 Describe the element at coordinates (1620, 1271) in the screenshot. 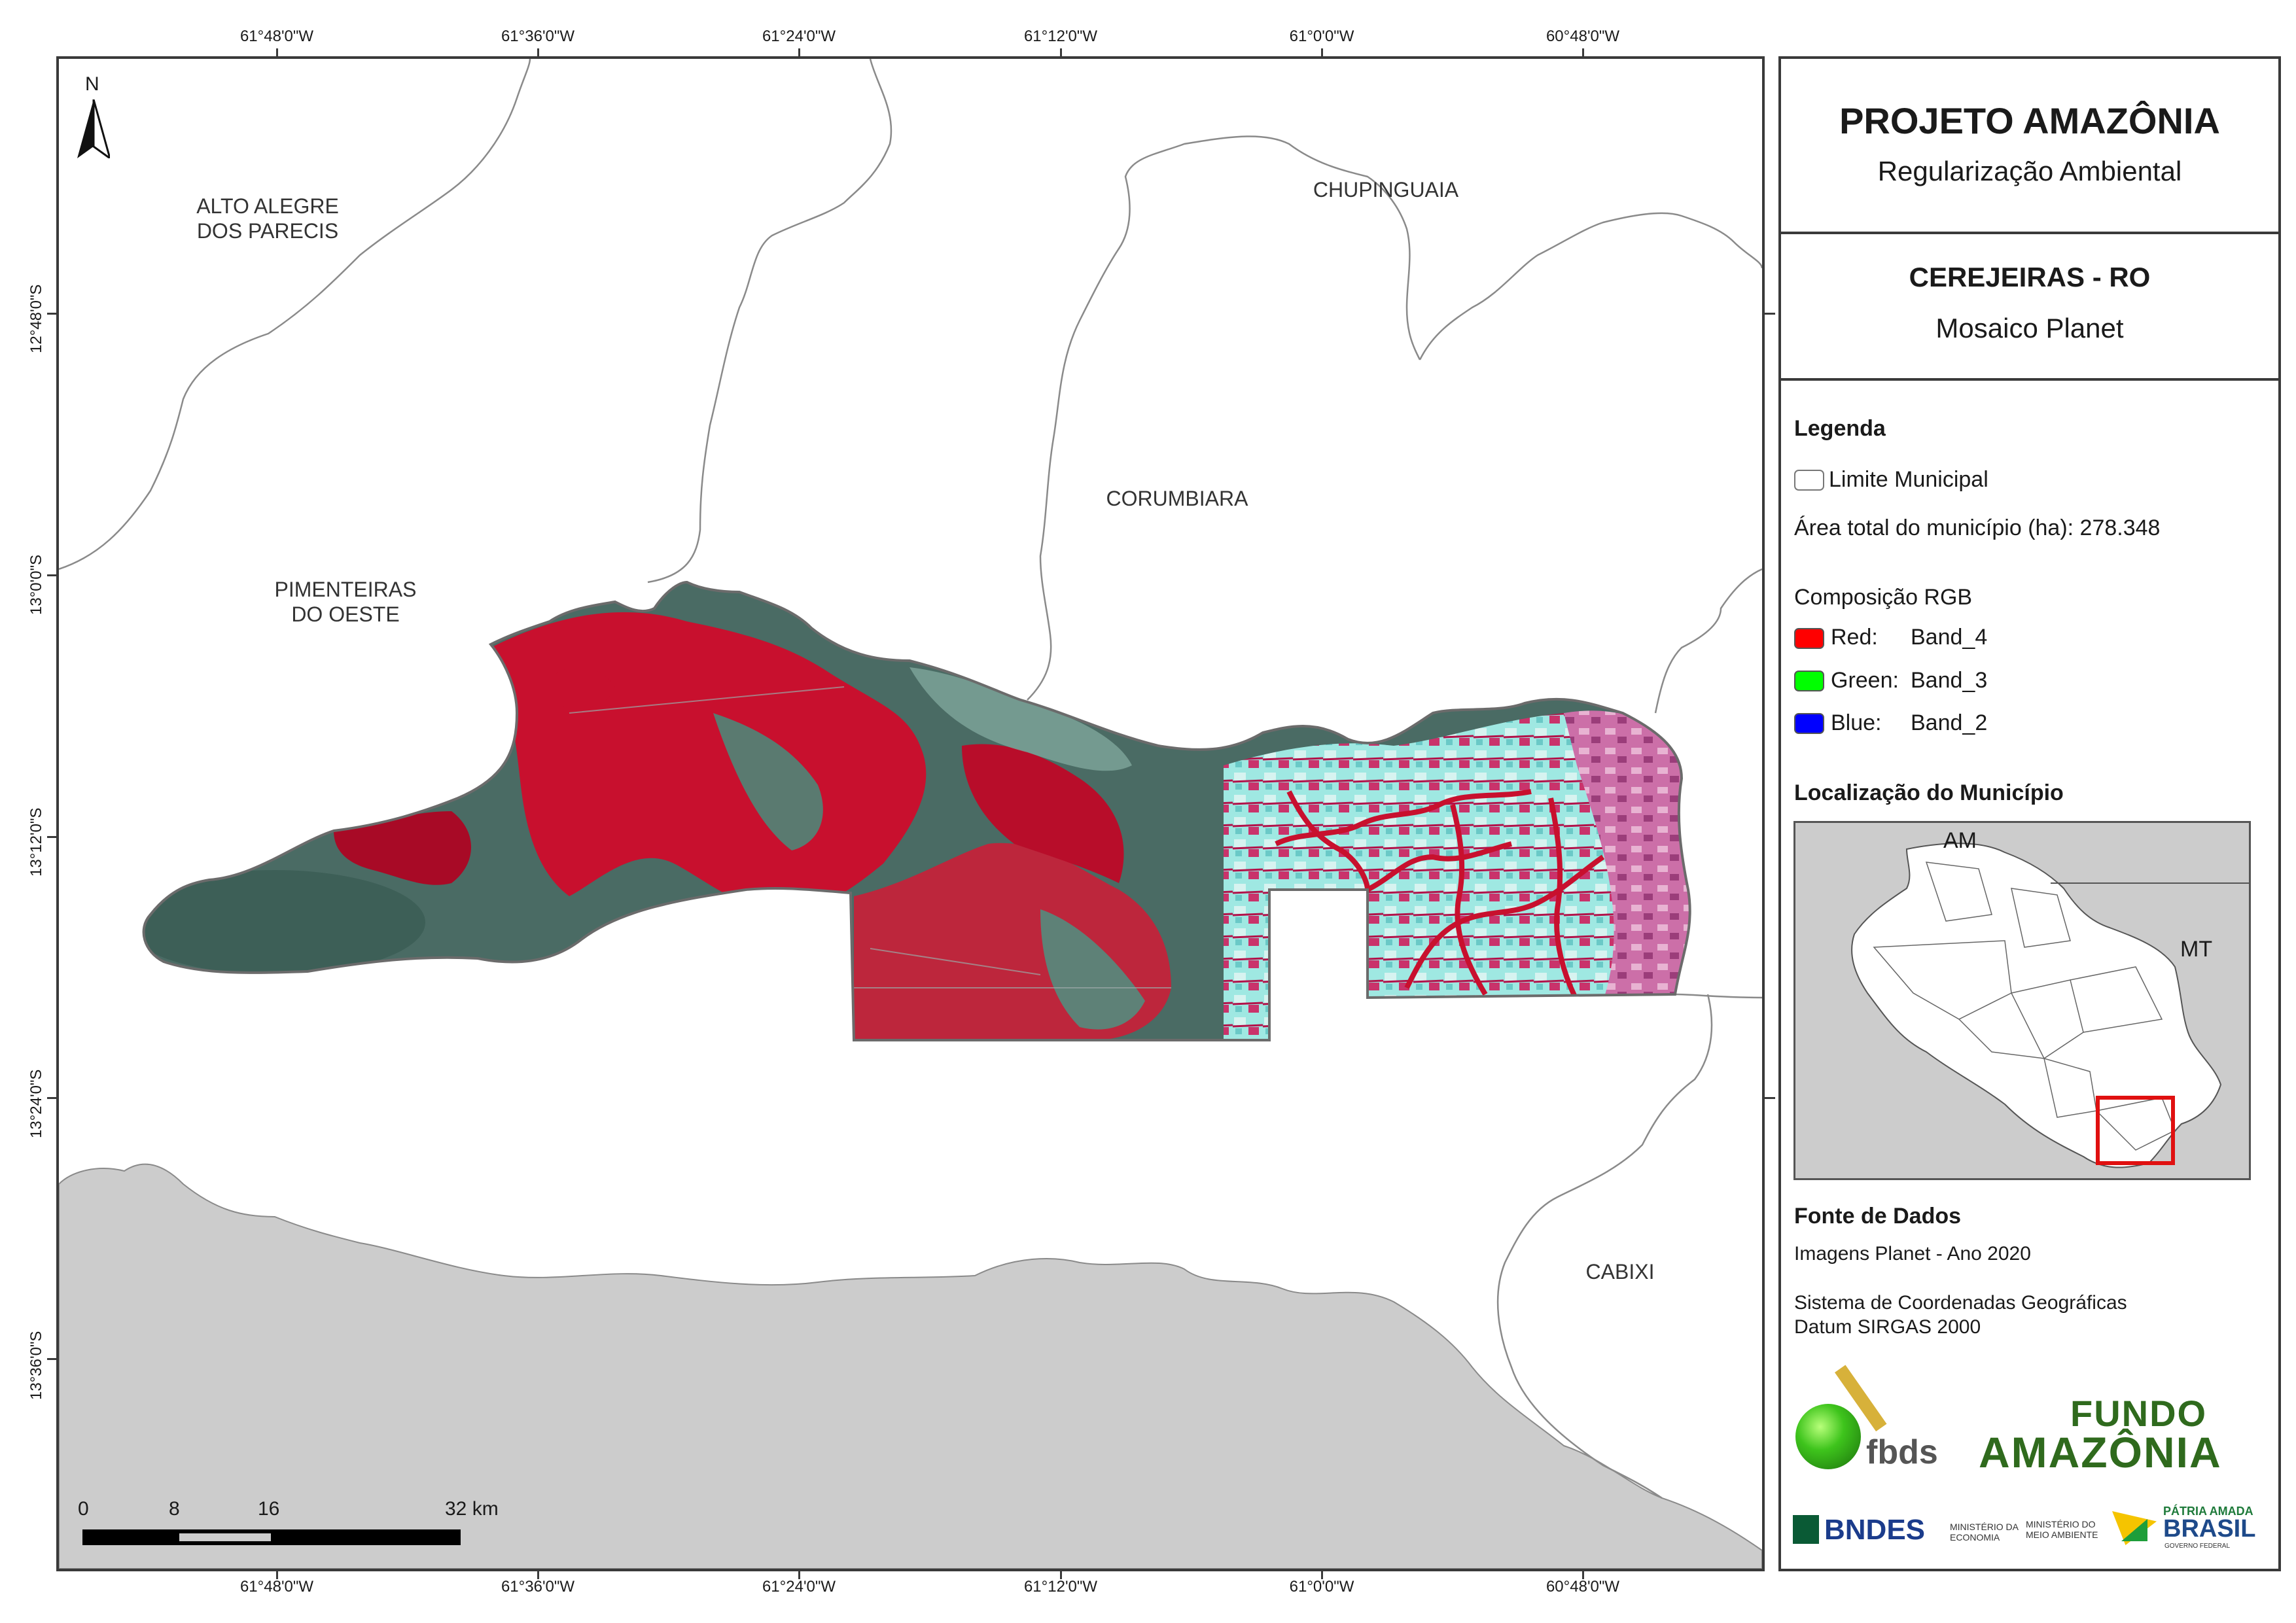

I see `label-cabixi: CABIXI` at that location.